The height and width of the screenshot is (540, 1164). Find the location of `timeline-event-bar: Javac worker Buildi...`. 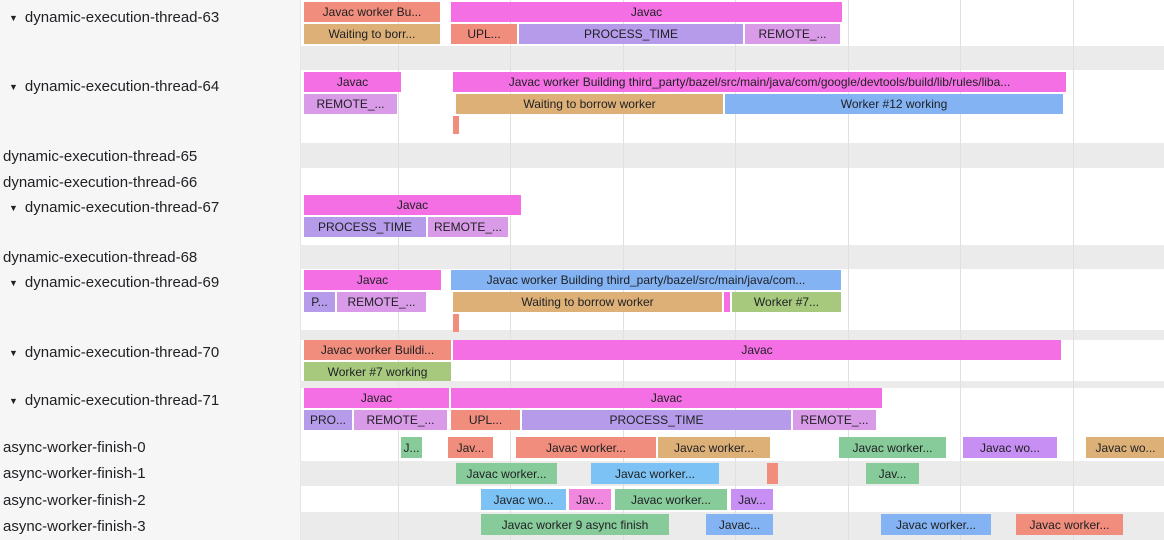

timeline-event-bar: Javac worker Buildi... is located at coordinates (377, 350).